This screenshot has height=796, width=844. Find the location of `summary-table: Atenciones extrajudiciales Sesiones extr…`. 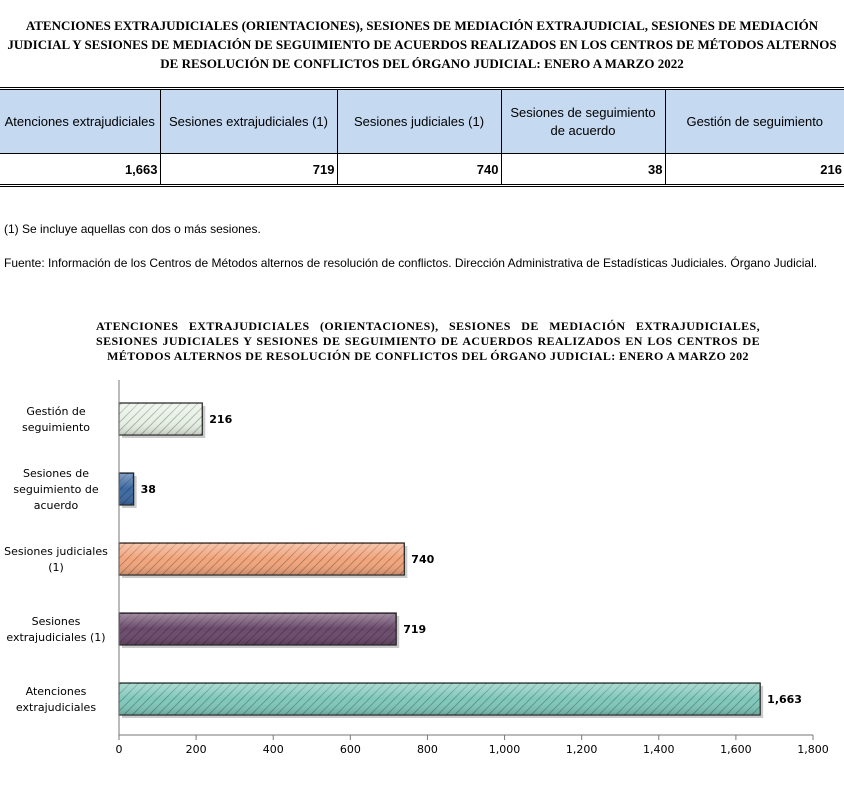

summary-table: Atenciones extrajudiciales Sesiones extr… is located at coordinates (422, 138).